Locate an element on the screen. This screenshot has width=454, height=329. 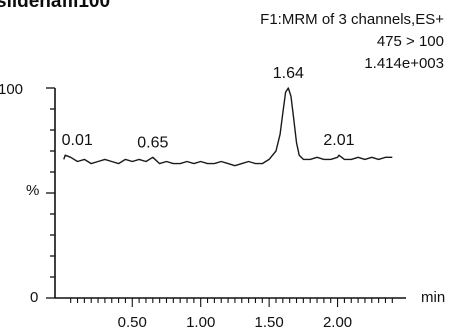
peak-label-0-65: 0.65 is located at coordinates (152, 142).